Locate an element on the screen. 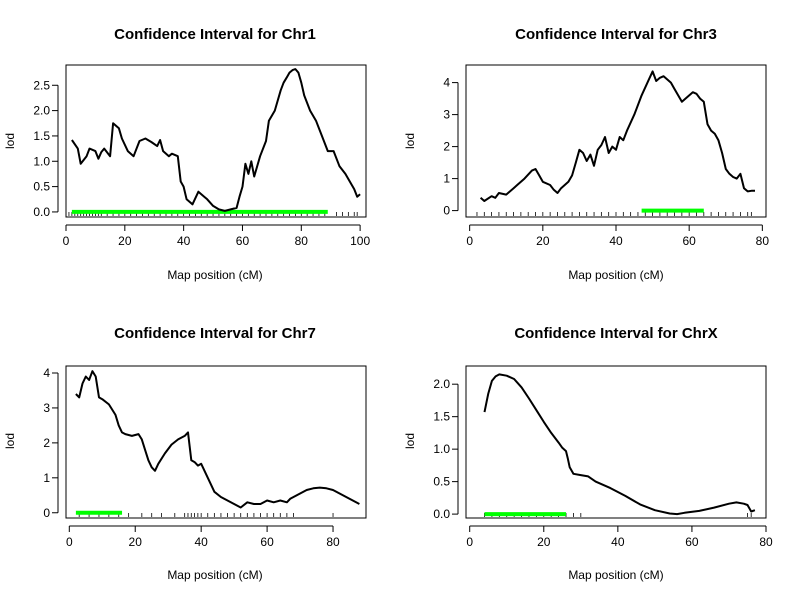 The width and height of the screenshot is (800, 600). chart-title: Confidence Interval for Chr3 is located at coordinates (616, 34).